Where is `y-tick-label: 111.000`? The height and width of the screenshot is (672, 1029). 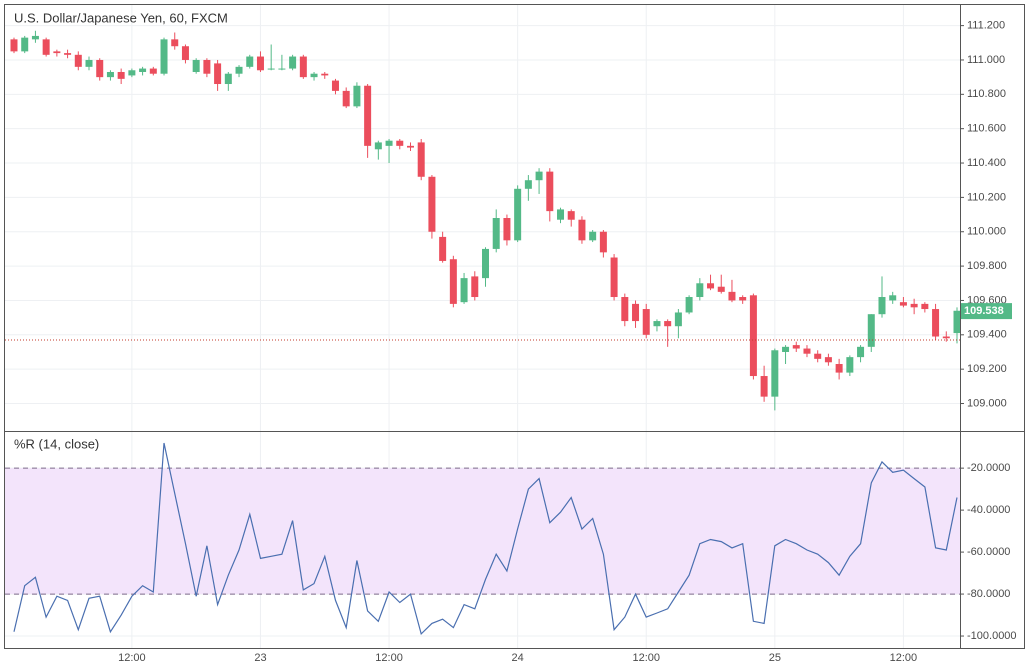 y-tick-label: 111.000 is located at coordinates (986, 60).